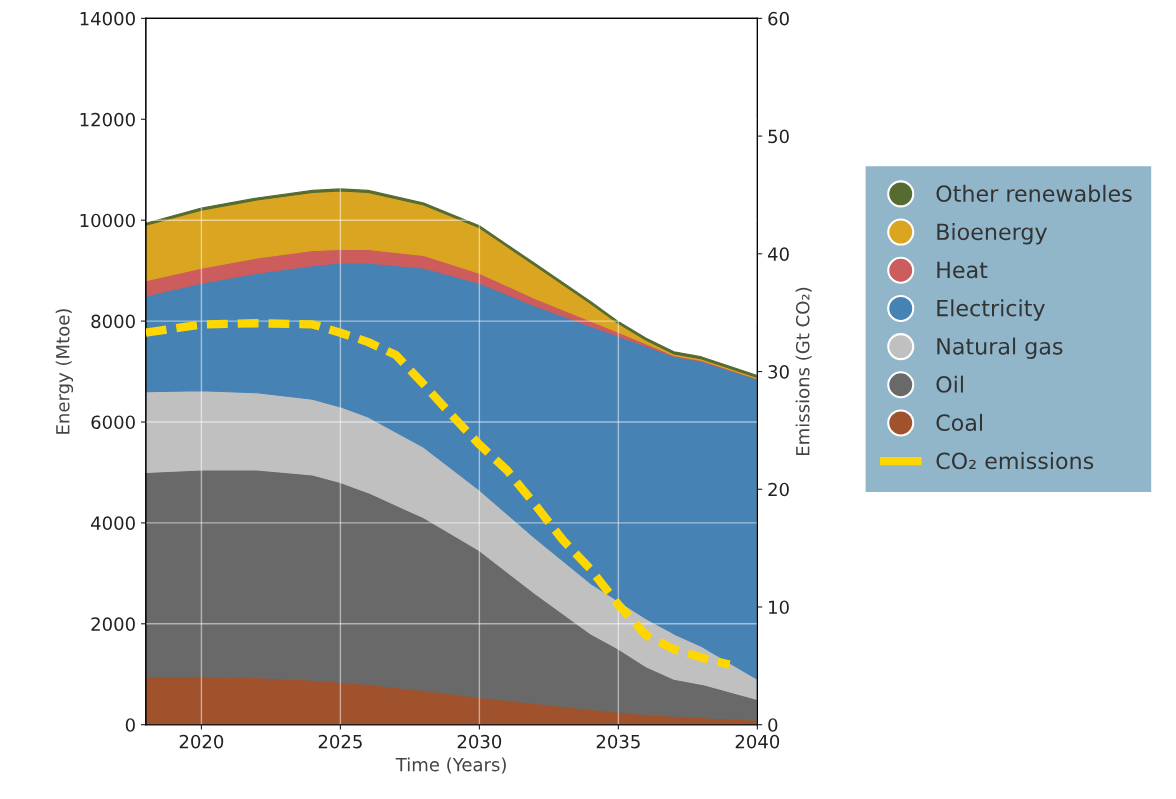 Image resolution: width=1176 pixels, height=799 pixels. What do you see at coordinates (959, 422) in the screenshot?
I see `legend-label: Coal` at bounding box center [959, 422].